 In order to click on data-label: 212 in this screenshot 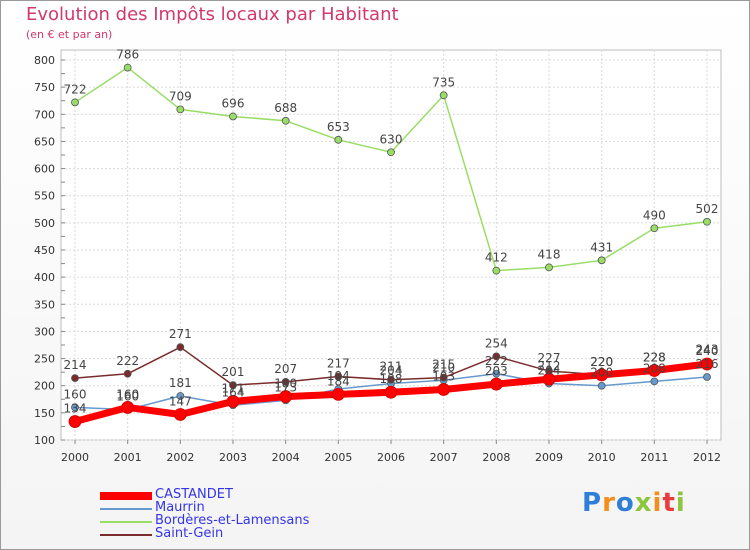, I will do `click(549, 366)`.